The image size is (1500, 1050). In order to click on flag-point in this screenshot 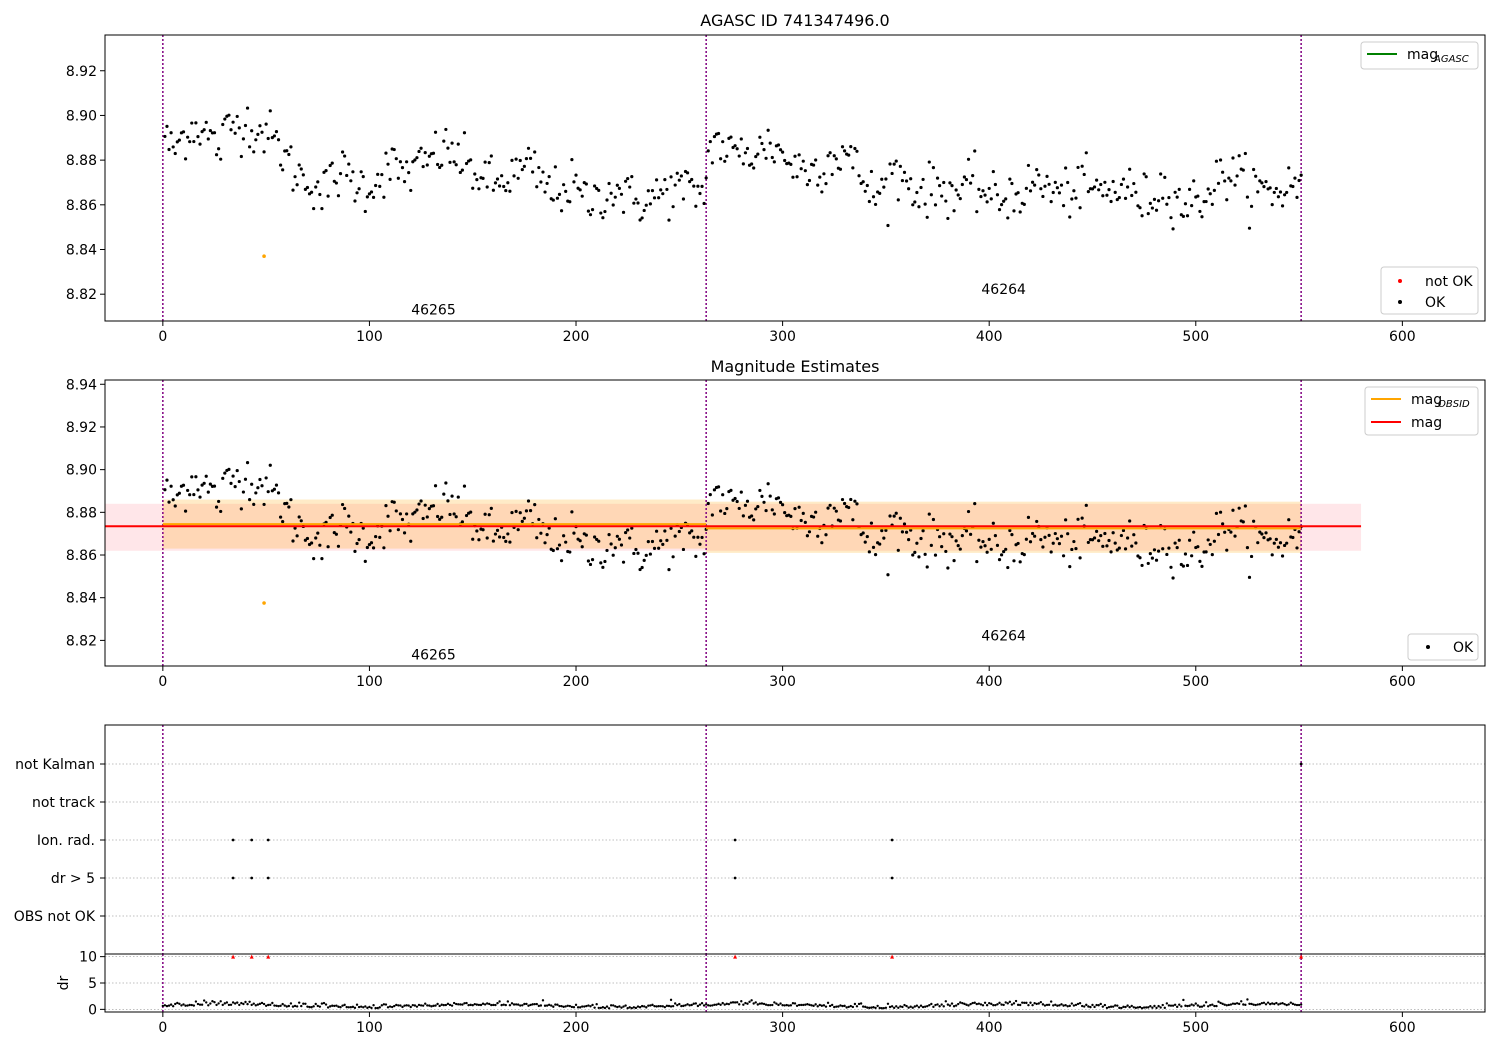, I will do `click(268, 878)`.